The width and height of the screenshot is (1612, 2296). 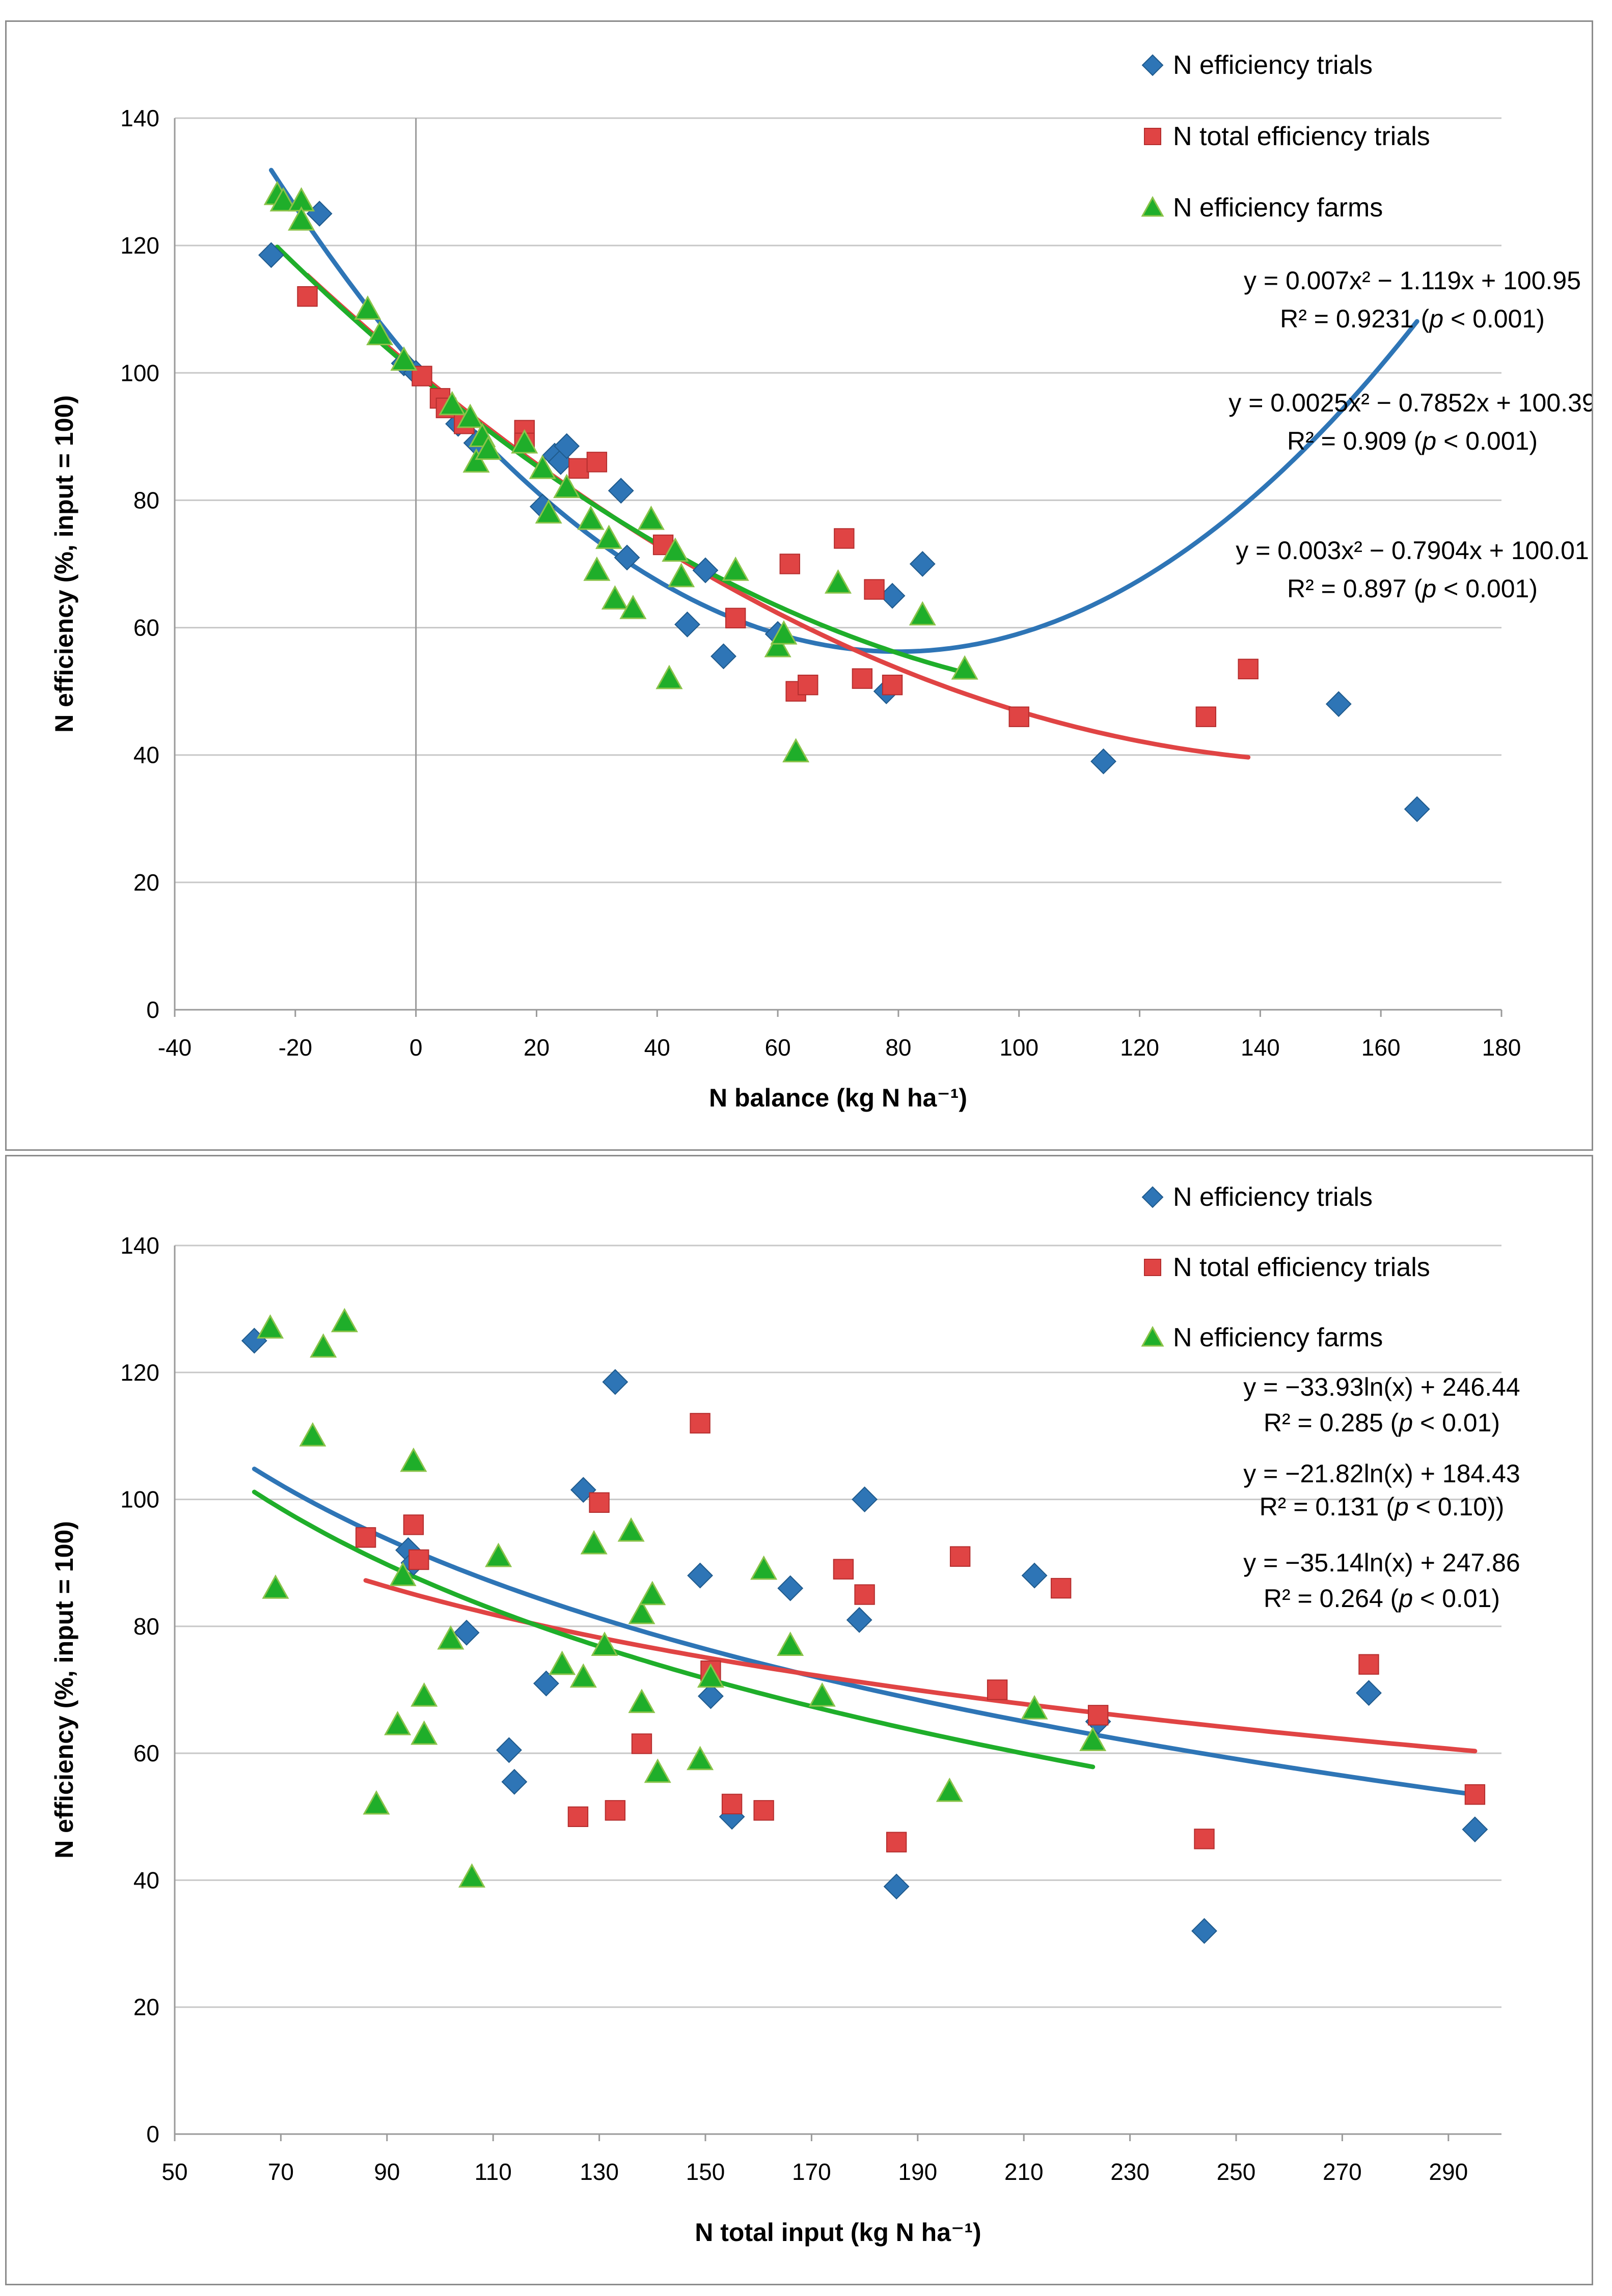 I want to click on fit-equation: y = −35.14ln(x) + 247.86, so click(x=1382, y=1562).